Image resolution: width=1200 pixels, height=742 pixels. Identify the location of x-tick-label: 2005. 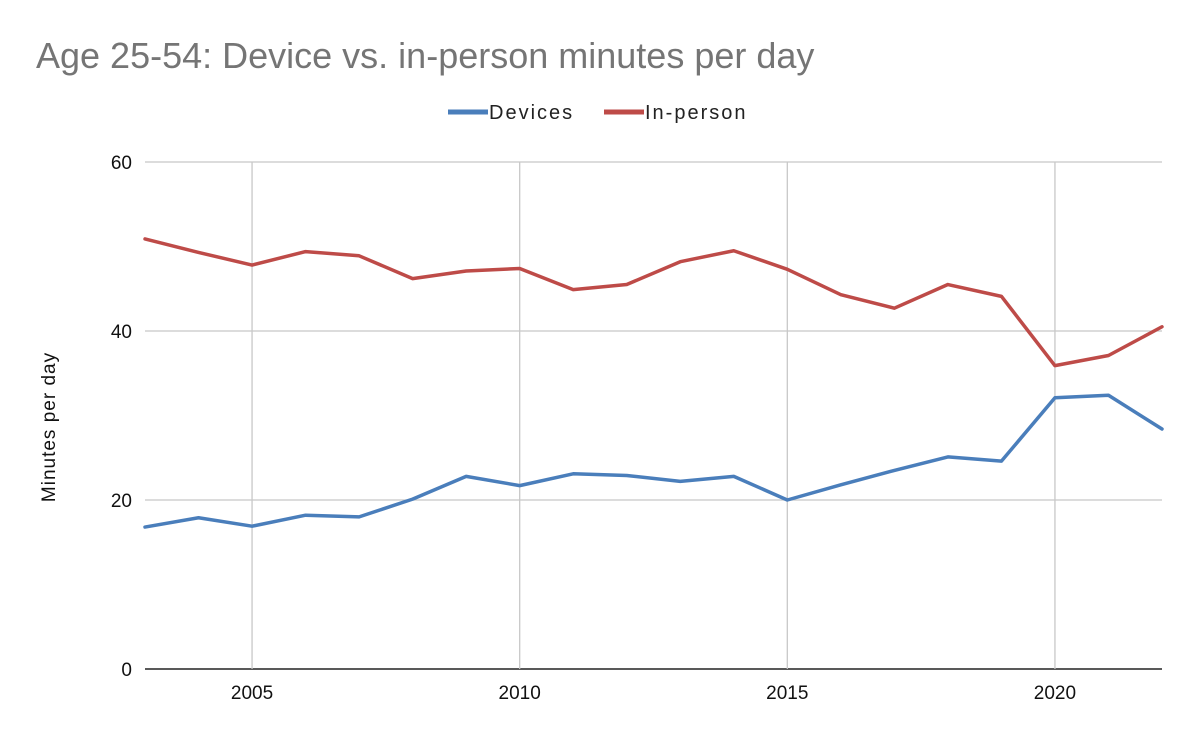
(252, 693).